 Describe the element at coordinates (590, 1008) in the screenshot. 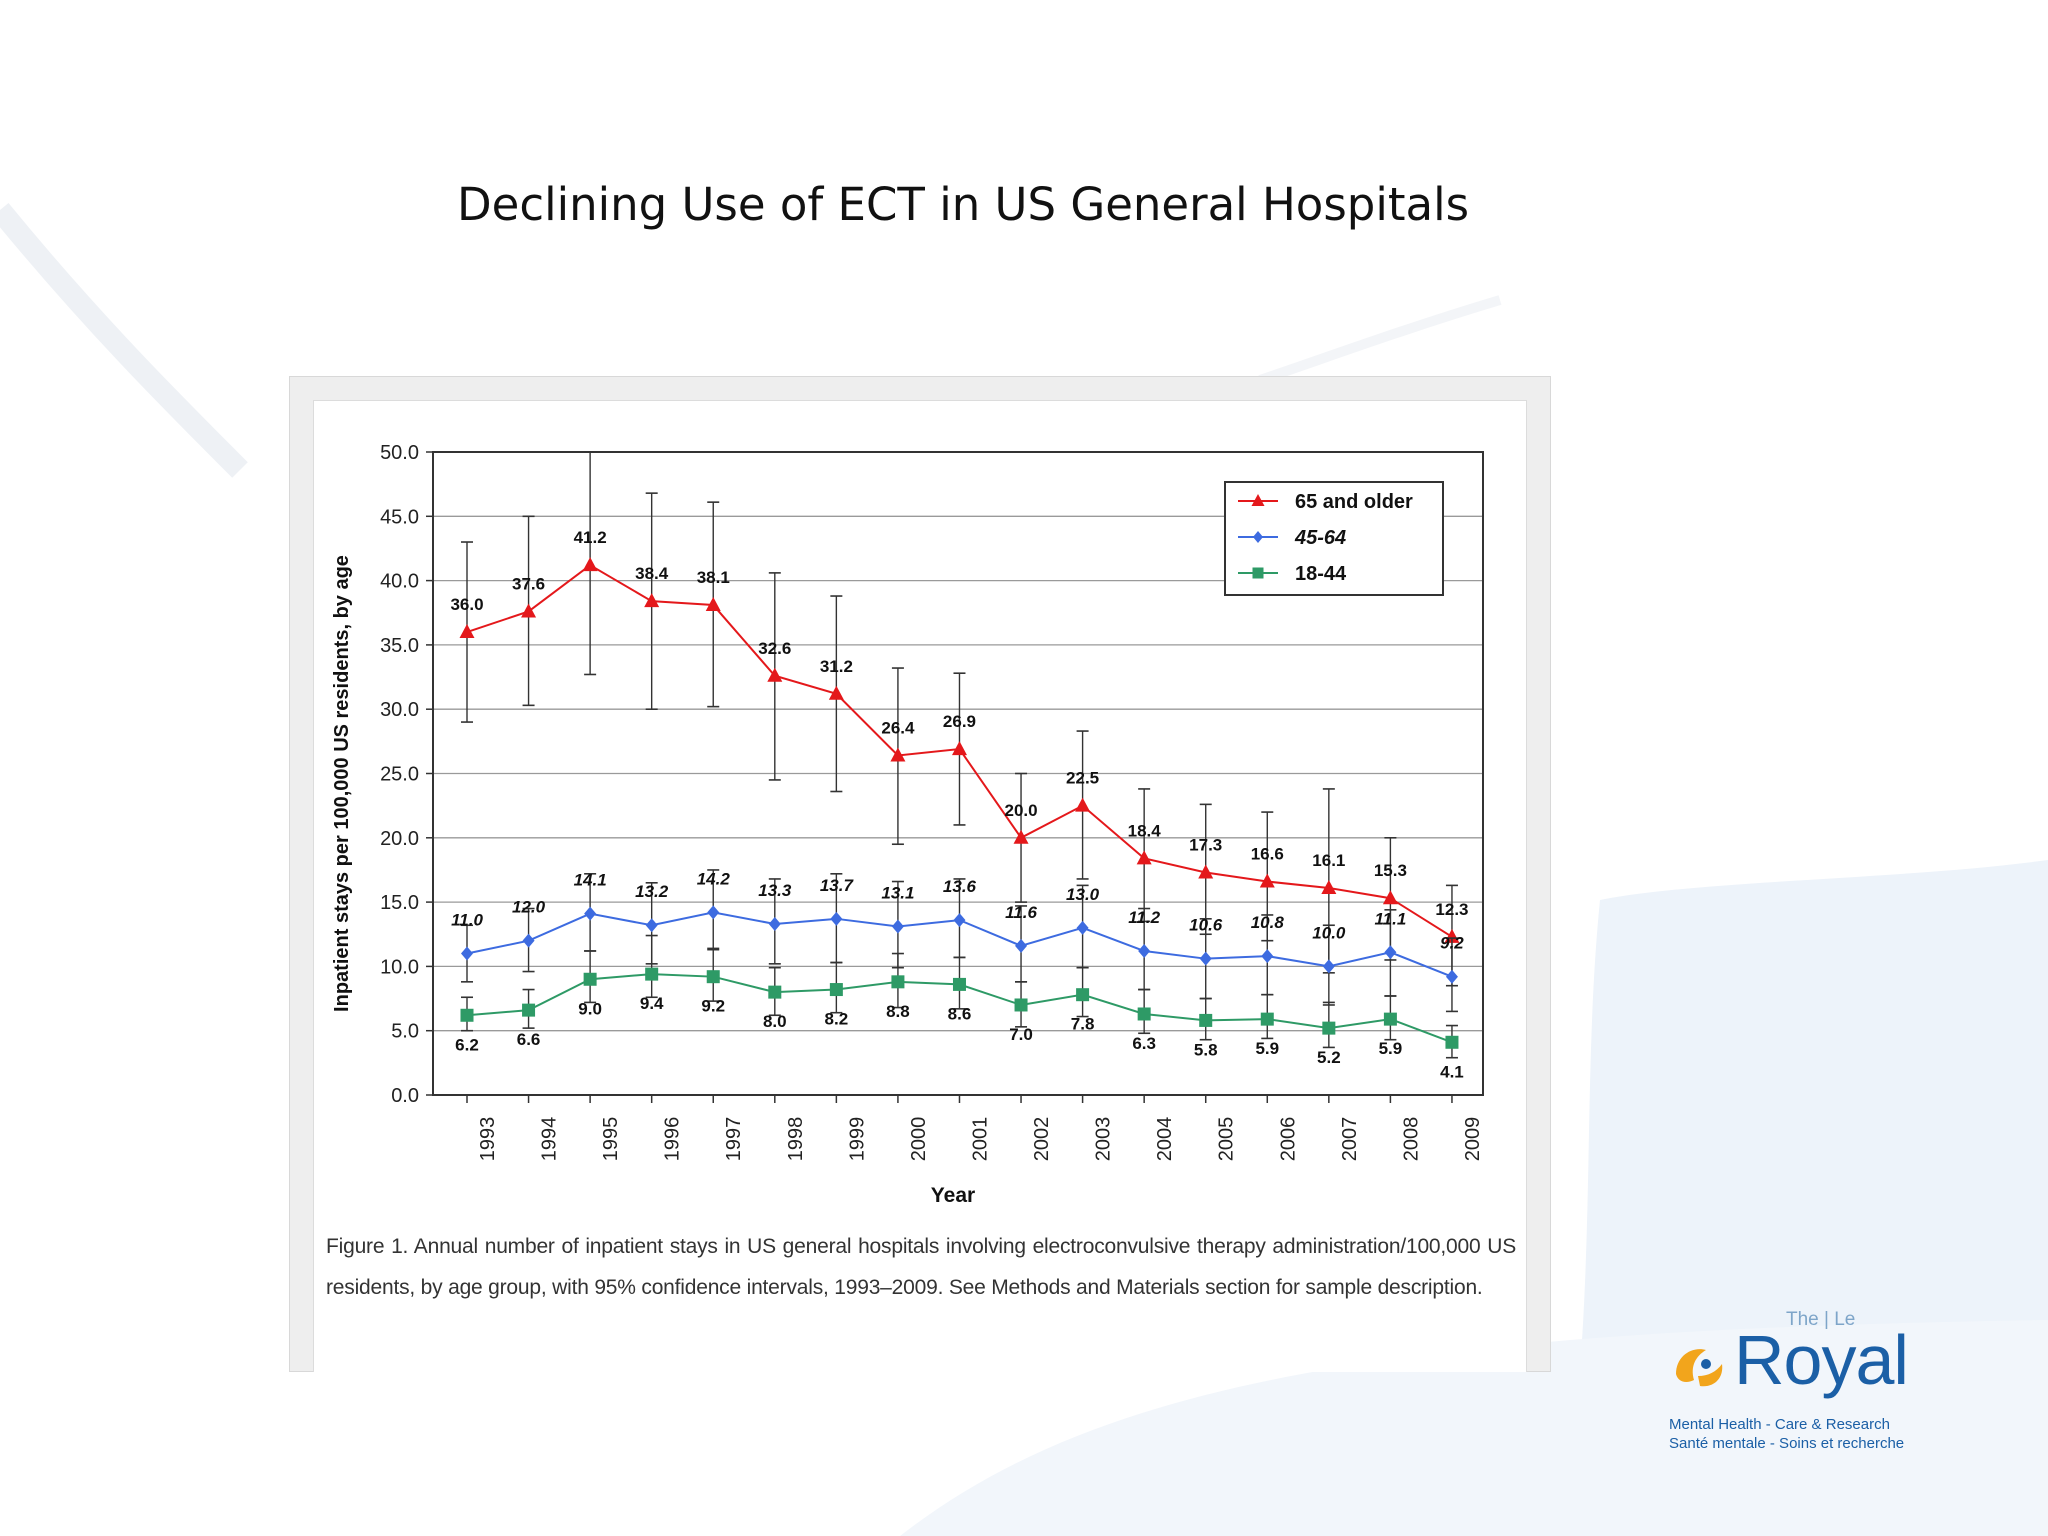

I see `data-label: 9.0` at that location.